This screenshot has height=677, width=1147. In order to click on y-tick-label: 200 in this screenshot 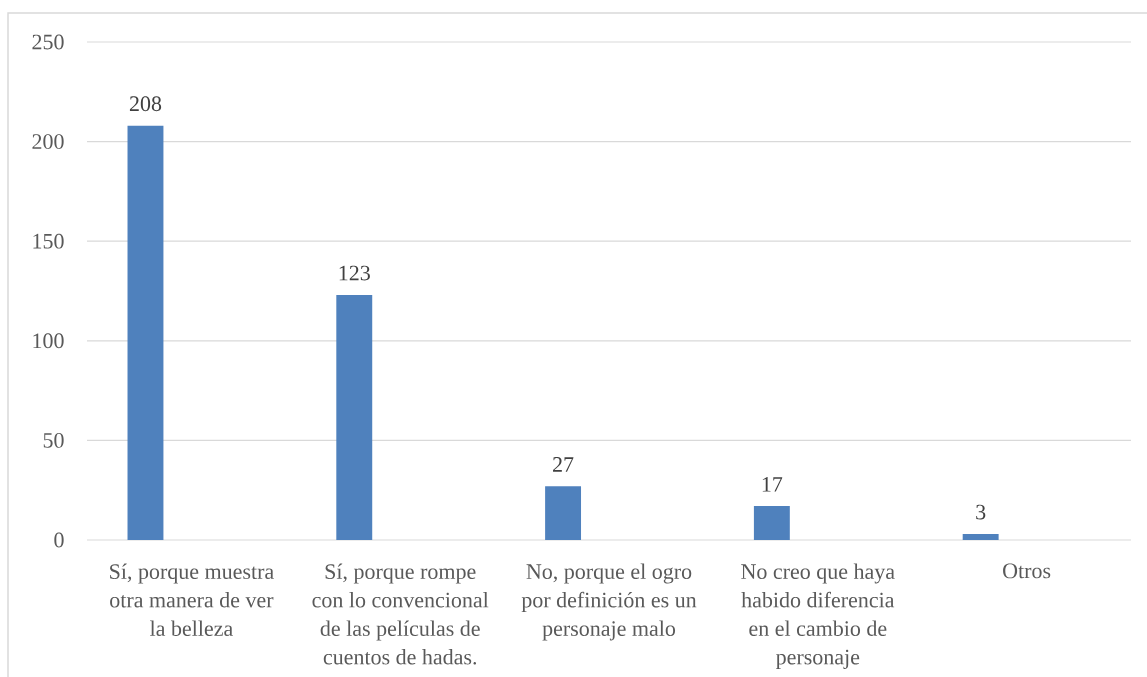, I will do `click(48, 142)`.